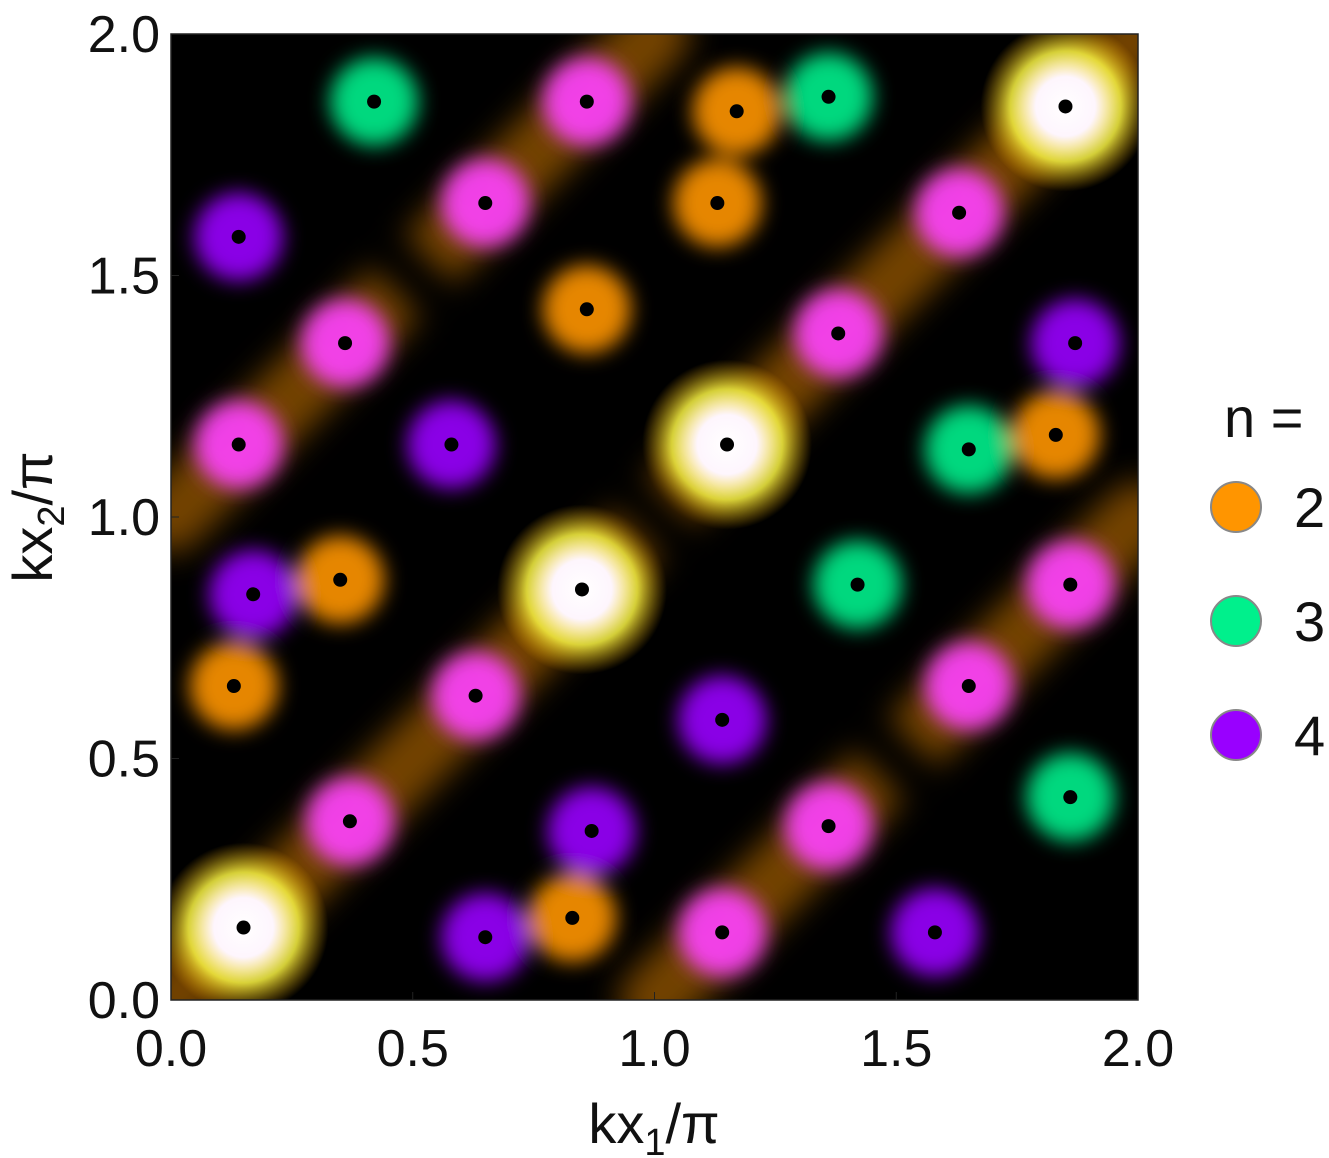 The image size is (1329, 1158). I want to click on legend-label: 3, so click(1309, 621).